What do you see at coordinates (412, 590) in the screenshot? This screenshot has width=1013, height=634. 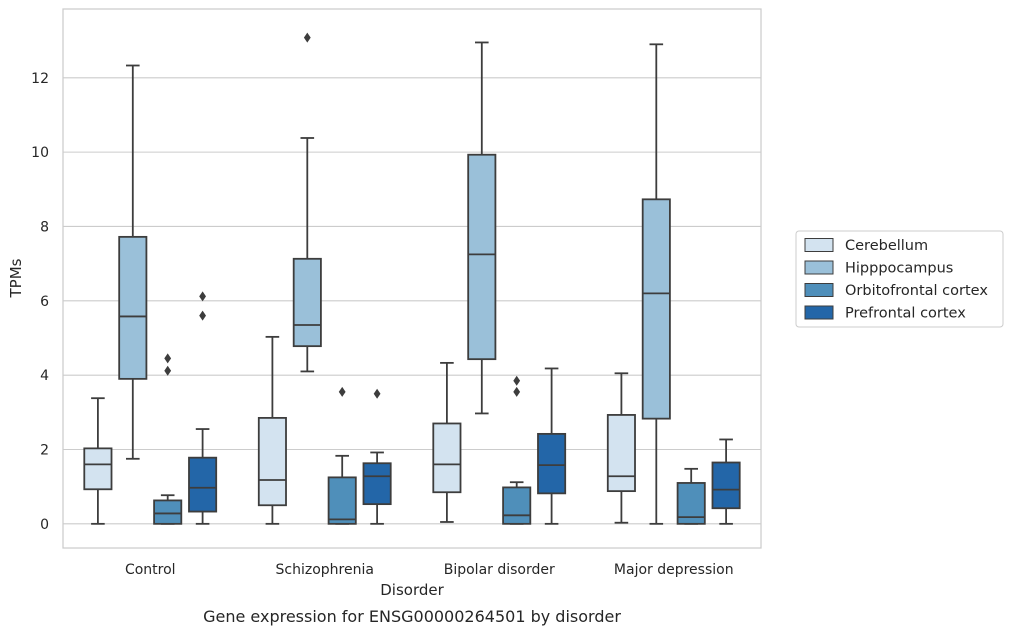 I see `x-axis-title: Disorder` at bounding box center [412, 590].